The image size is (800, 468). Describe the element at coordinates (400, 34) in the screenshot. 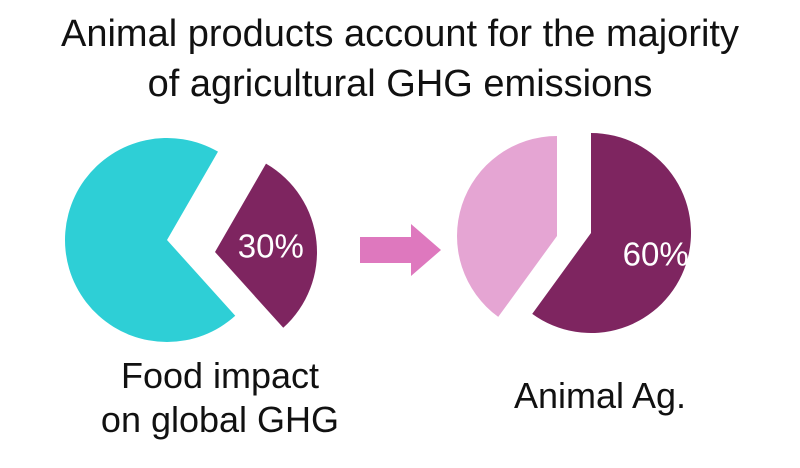

I see `title-line-1: Animal products account for the majority` at that location.